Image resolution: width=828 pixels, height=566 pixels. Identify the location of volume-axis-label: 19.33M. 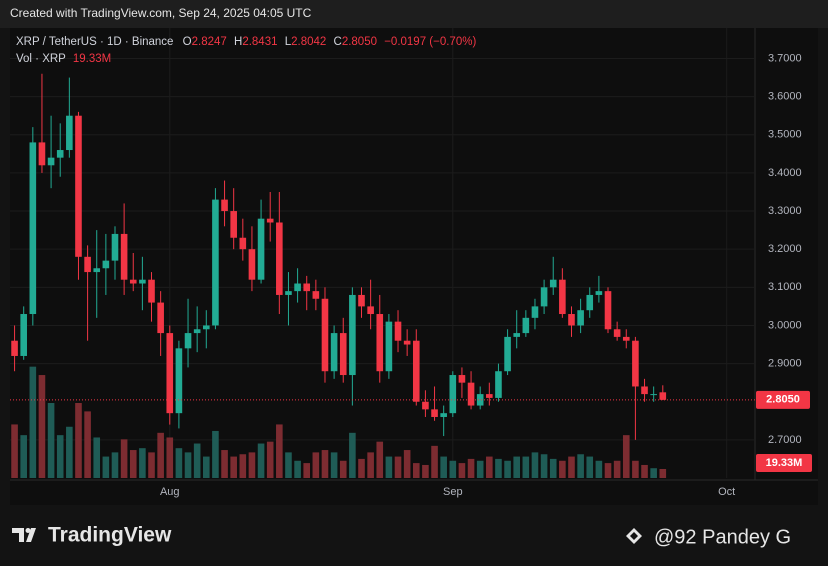
(784, 463).